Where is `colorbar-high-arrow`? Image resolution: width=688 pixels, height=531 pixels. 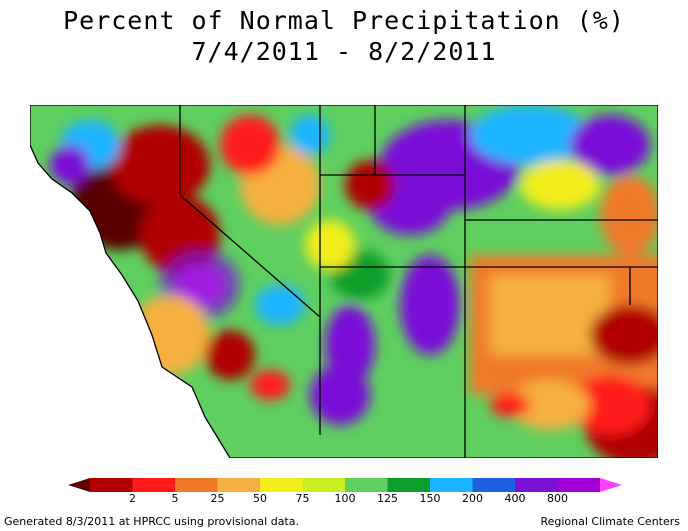 colorbar-high-arrow is located at coordinates (611, 485).